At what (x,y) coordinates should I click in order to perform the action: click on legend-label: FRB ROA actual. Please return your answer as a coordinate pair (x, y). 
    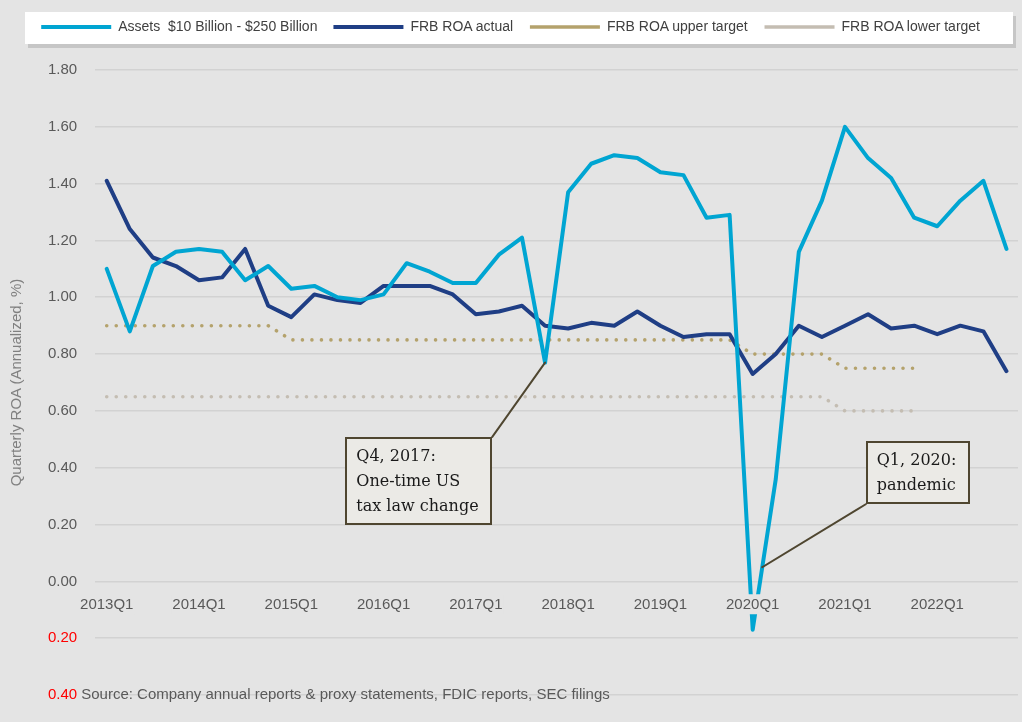
    Looking at the image, I should click on (462, 25).